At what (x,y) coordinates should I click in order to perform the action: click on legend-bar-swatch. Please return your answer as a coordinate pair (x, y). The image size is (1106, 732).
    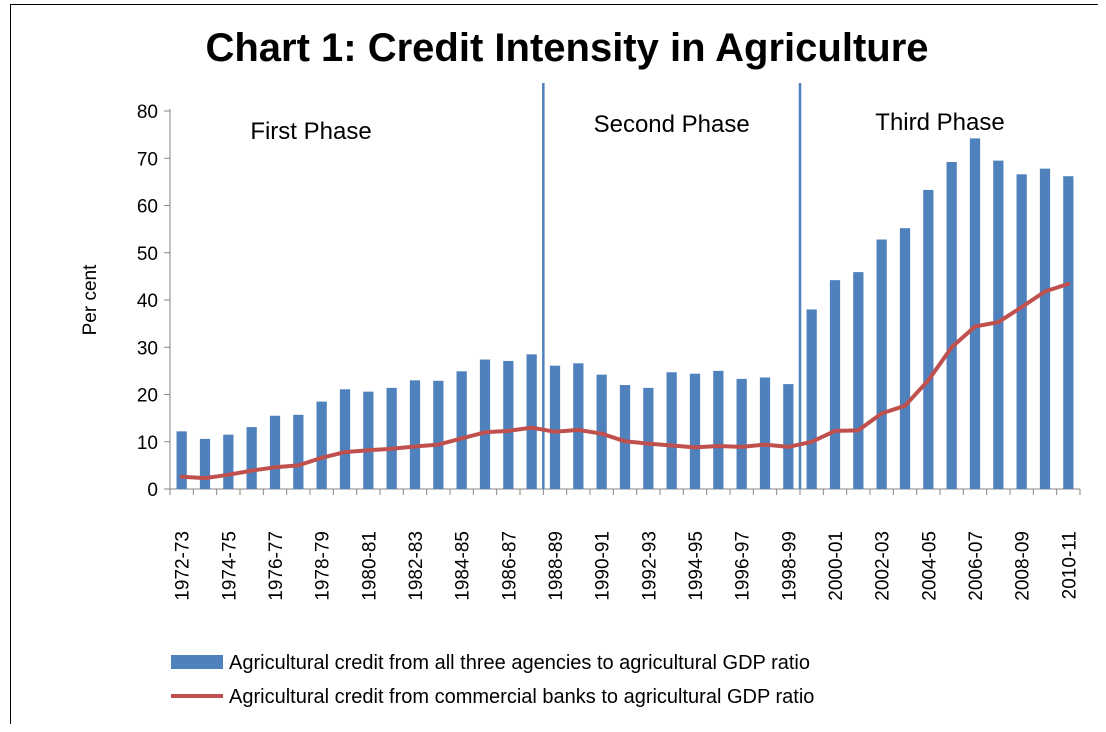
    Looking at the image, I should click on (197, 662).